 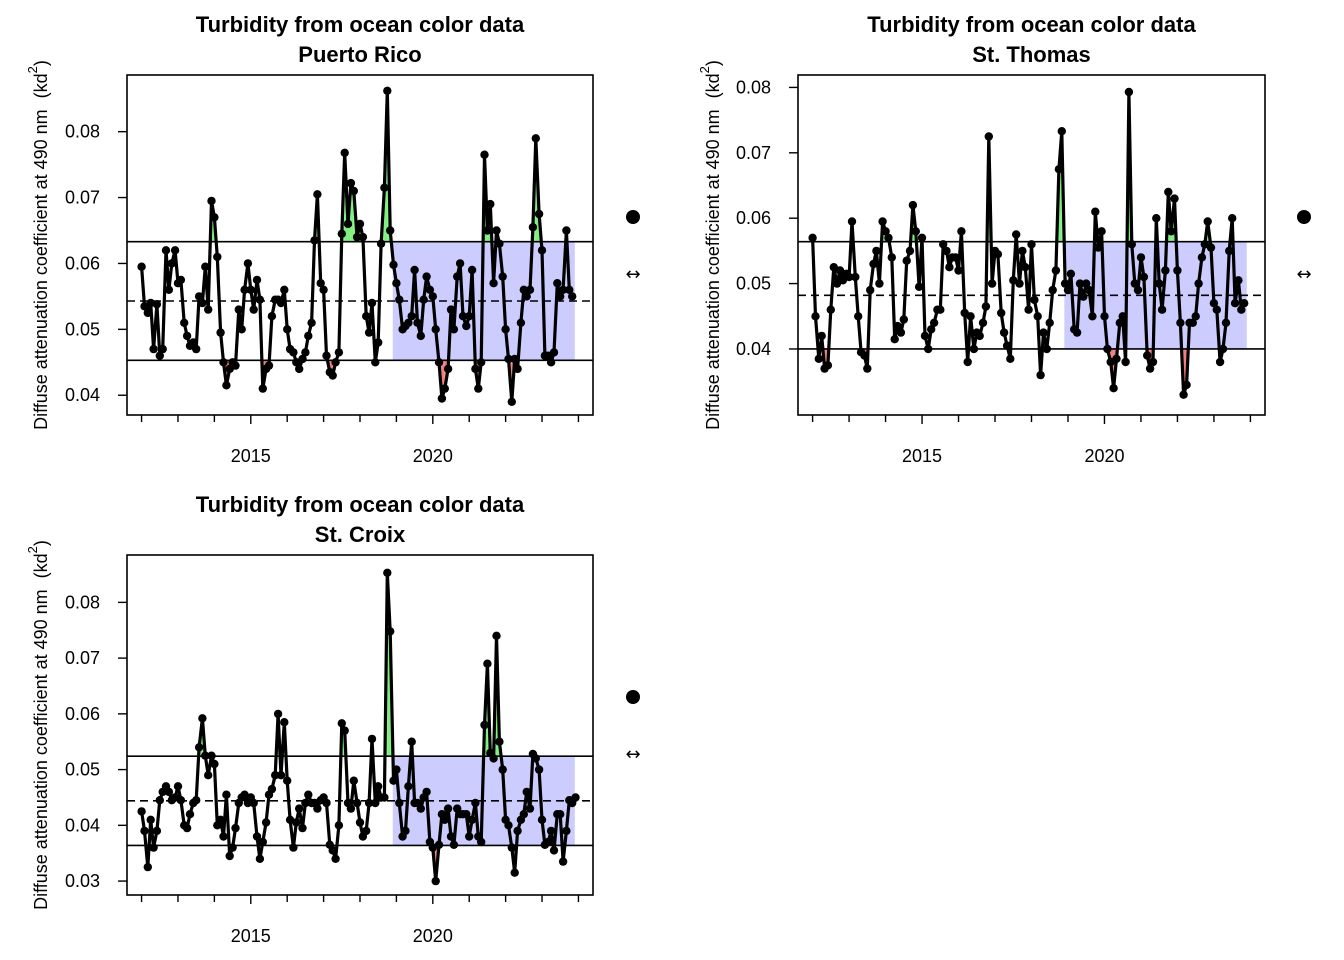 I want to click on chart-subtitle: St. Thomas, so click(x=1031, y=54).